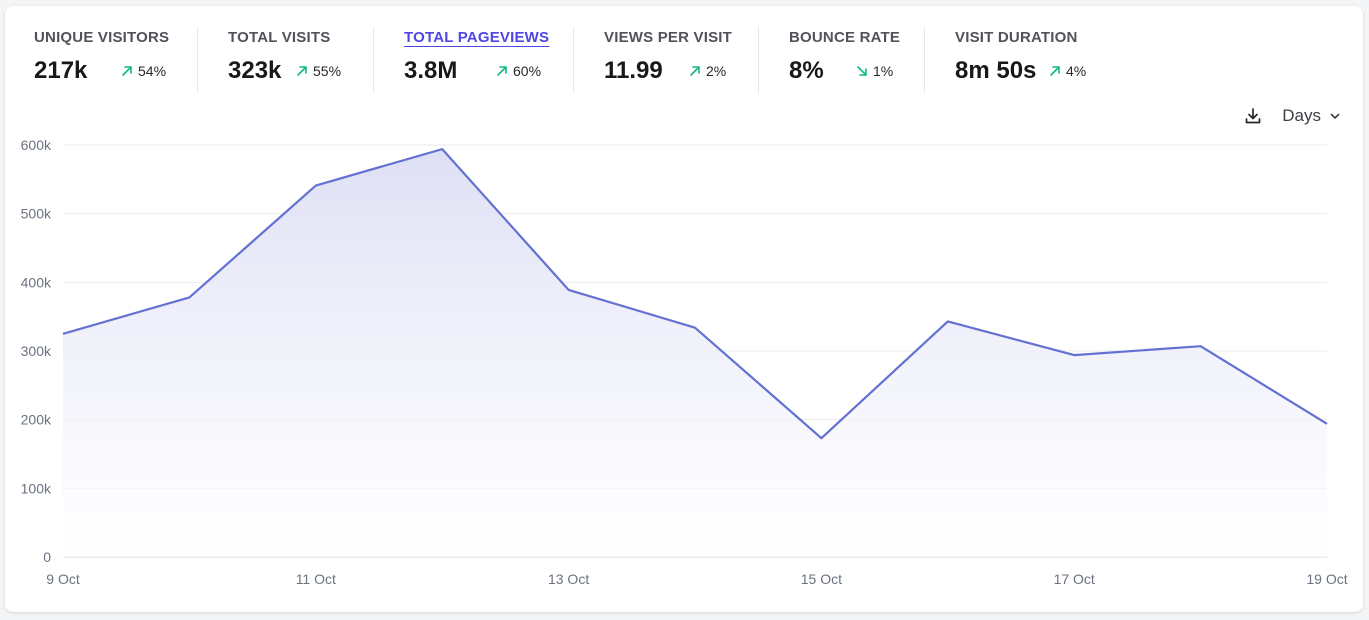 Image resolution: width=1369 pixels, height=620 pixels. What do you see at coordinates (883, 71) in the screenshot?
I see `stat-change-value: 1%` at bounding box center [883, 71].